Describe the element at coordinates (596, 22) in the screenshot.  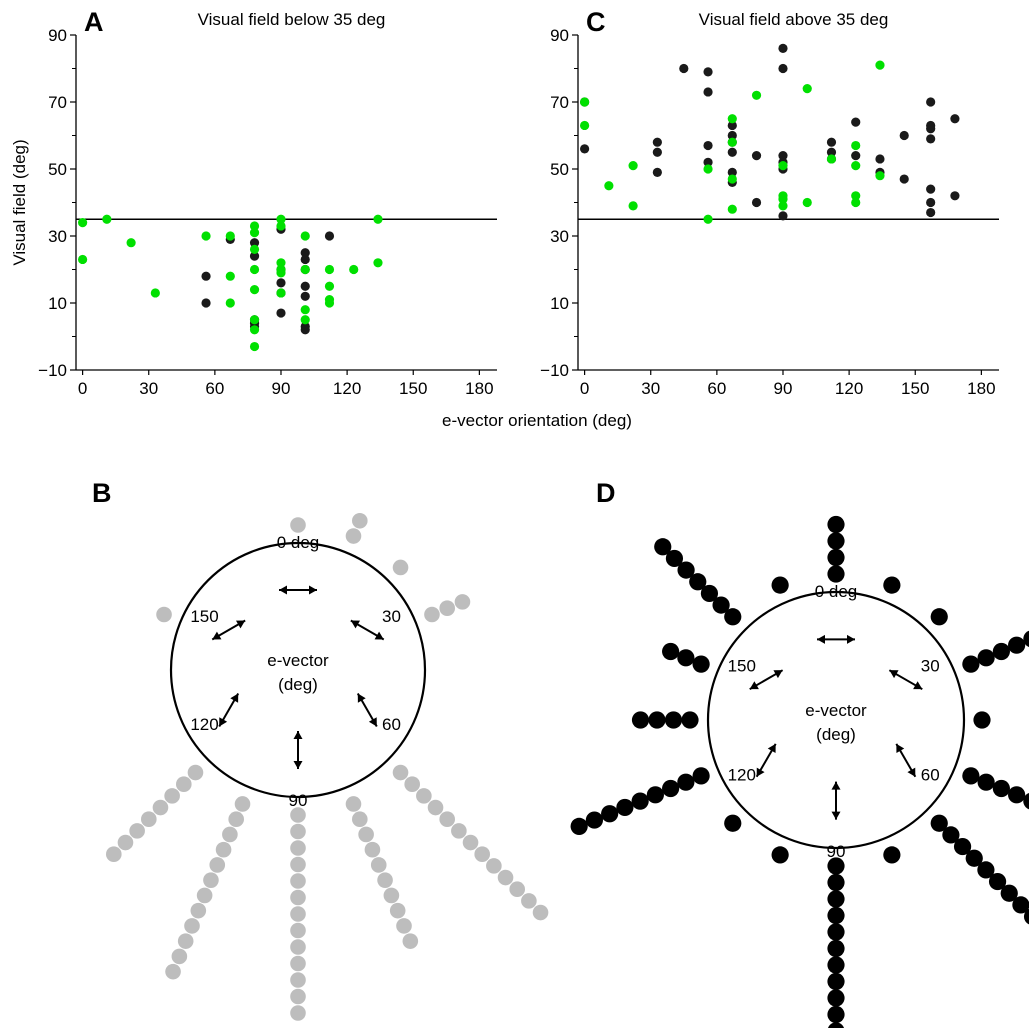
I see `panel-label: C` at that location.